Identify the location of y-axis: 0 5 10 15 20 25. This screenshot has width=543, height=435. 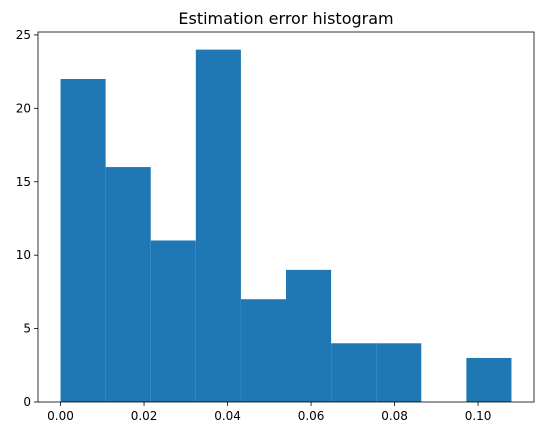
(27, 218).